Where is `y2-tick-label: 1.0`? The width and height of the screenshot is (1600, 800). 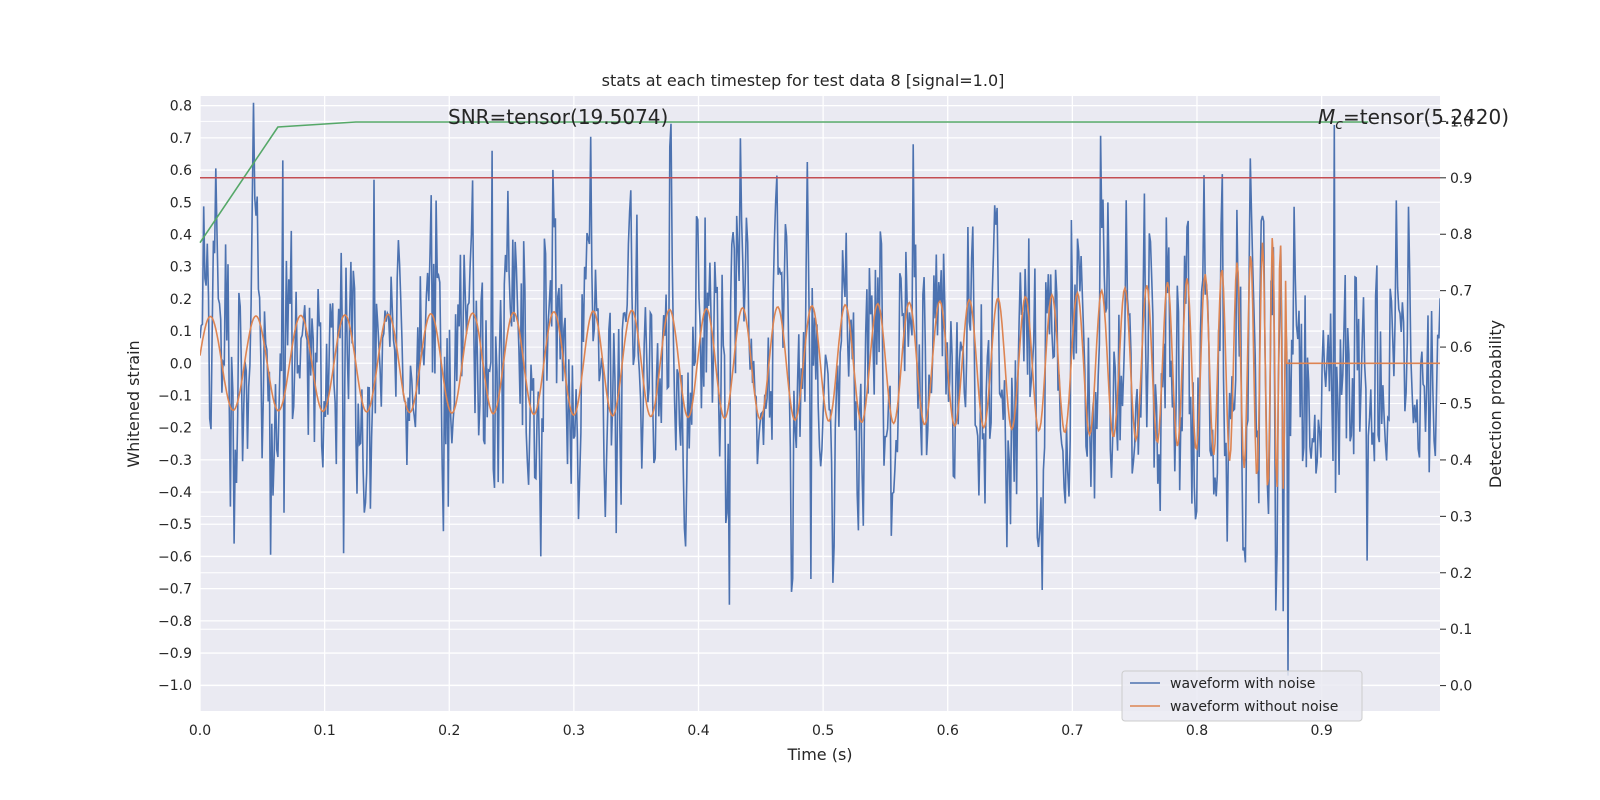
y2-tick-label: 1.0 is located at coordinates (1461, 122).